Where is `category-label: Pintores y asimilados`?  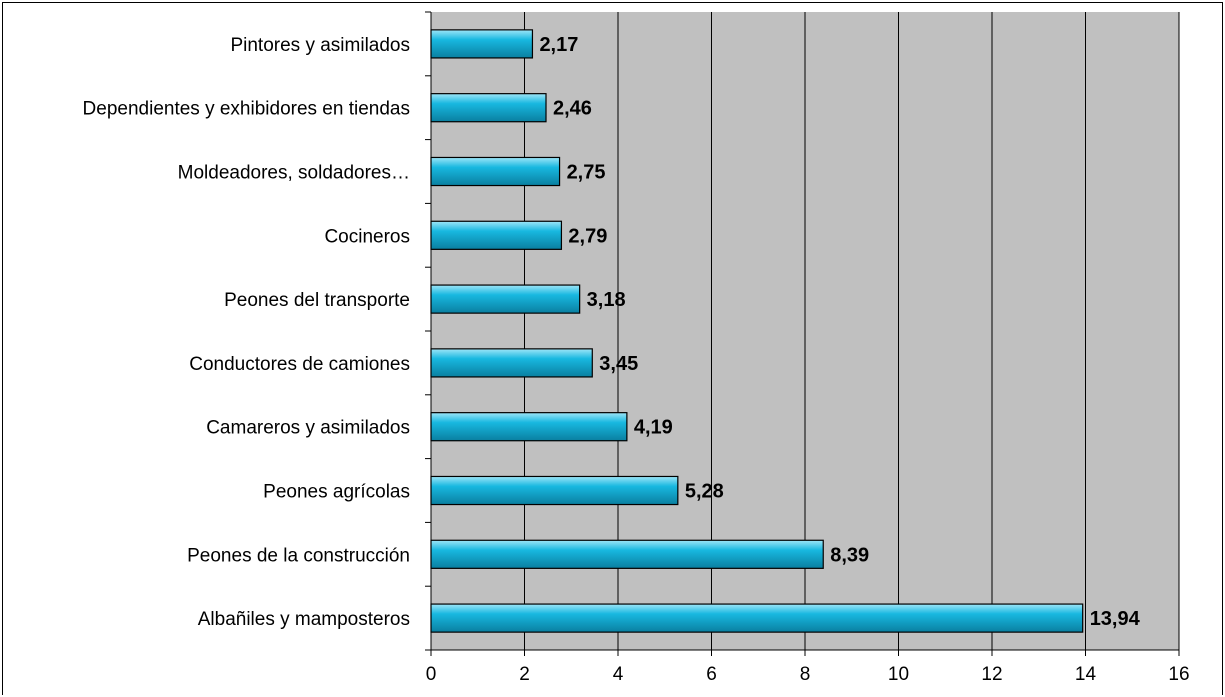
category-label: Pintores y asimilados is located at coordinates (320, 45).